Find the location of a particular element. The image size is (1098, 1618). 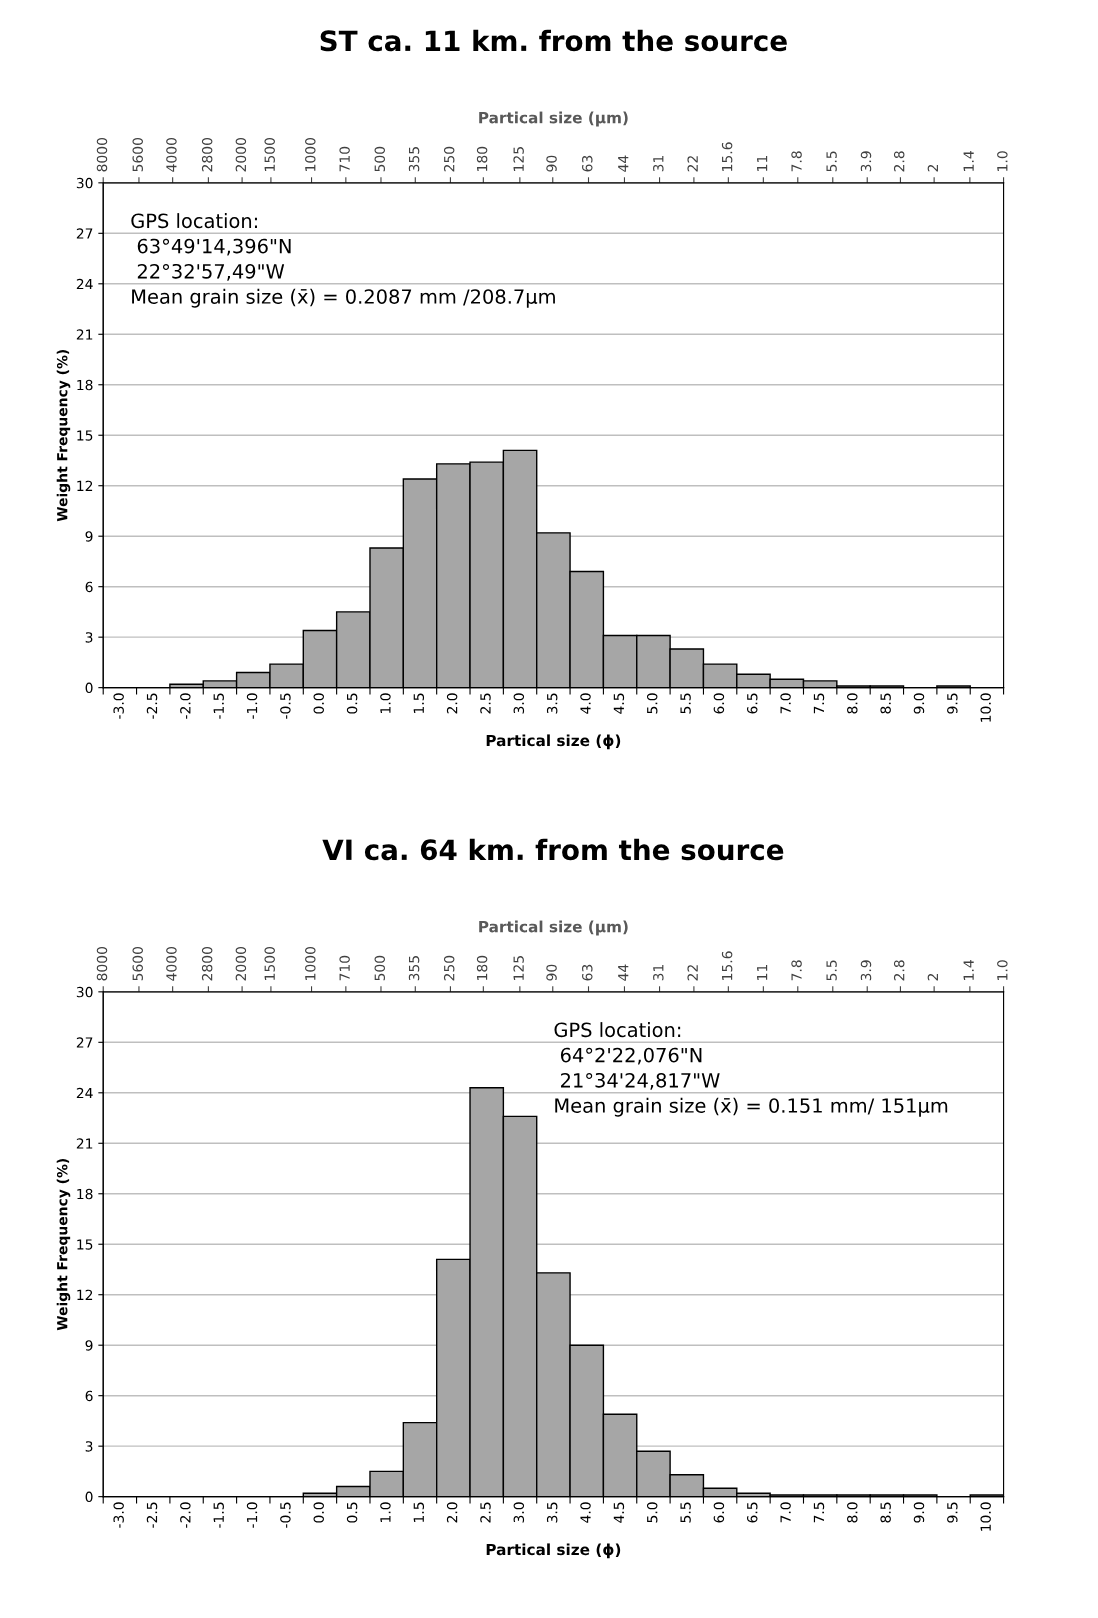

x2-tick-label: 2 is located at coordinates (932, 977).